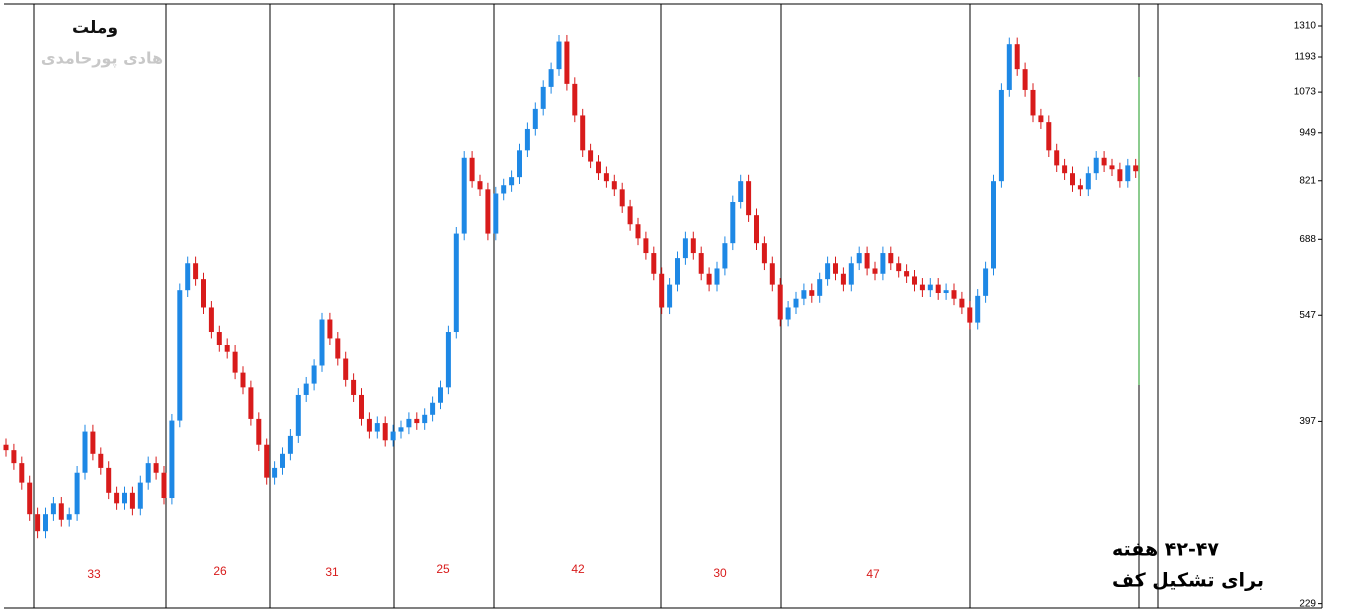 Image resolution: width=1362 pixels, height=609 pixels. What do you see at coordinates (102, 59) in the screenshot?
I see `watermark: هادی پورحامدی` at bounding box center [102, 59].